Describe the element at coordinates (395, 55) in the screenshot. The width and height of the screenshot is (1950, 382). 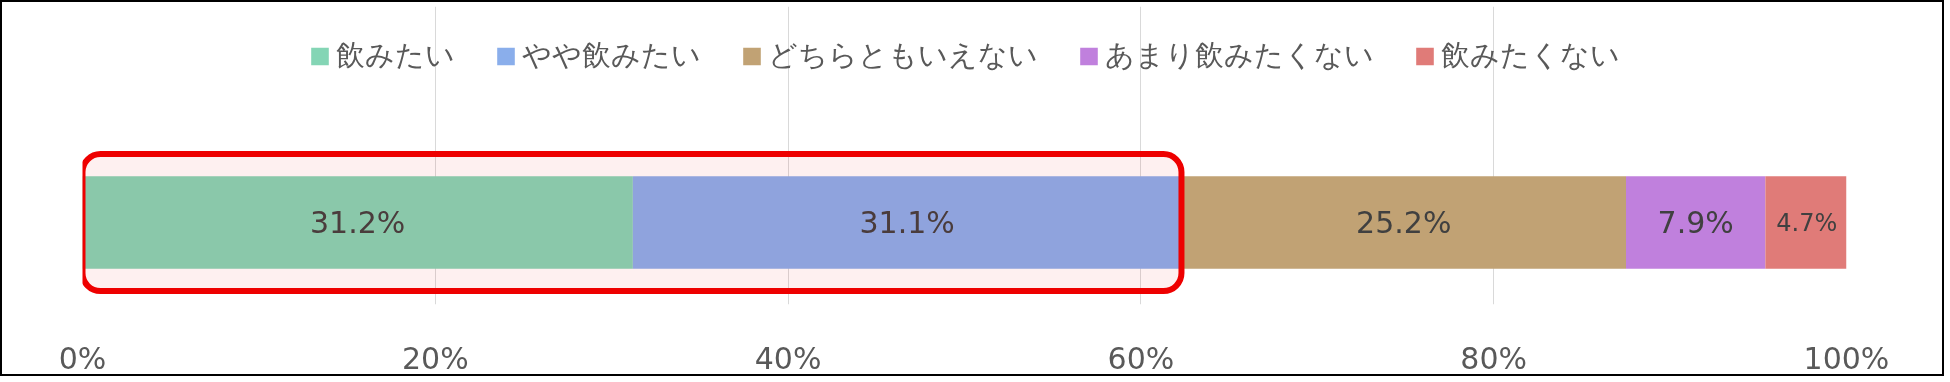
I see `legend-label: 飲みたい` at that location.